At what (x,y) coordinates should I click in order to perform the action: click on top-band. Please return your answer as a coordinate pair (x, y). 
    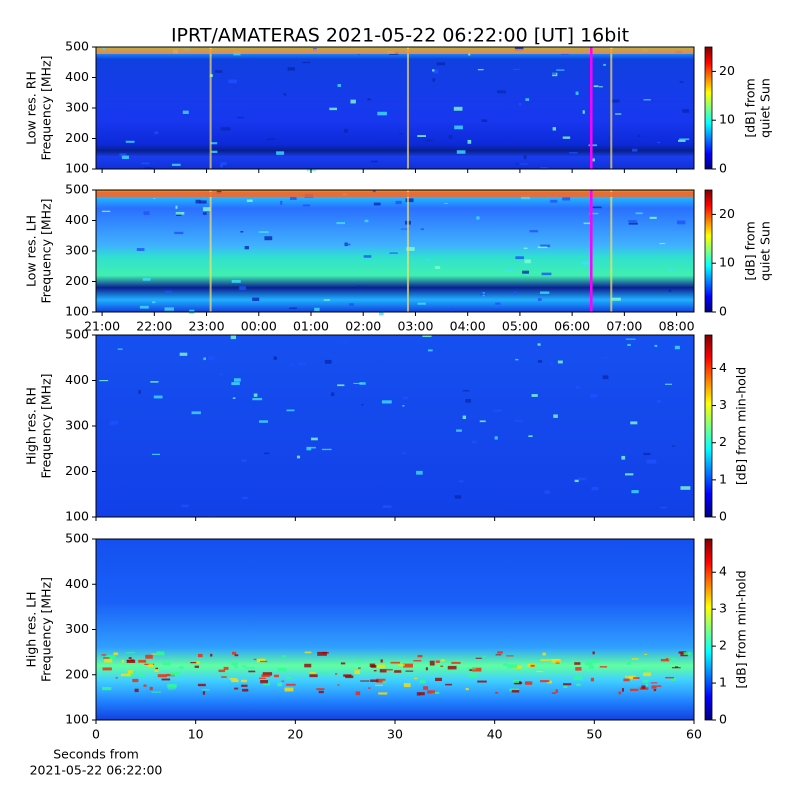
    Looking at the image, I should click on (395, 194).